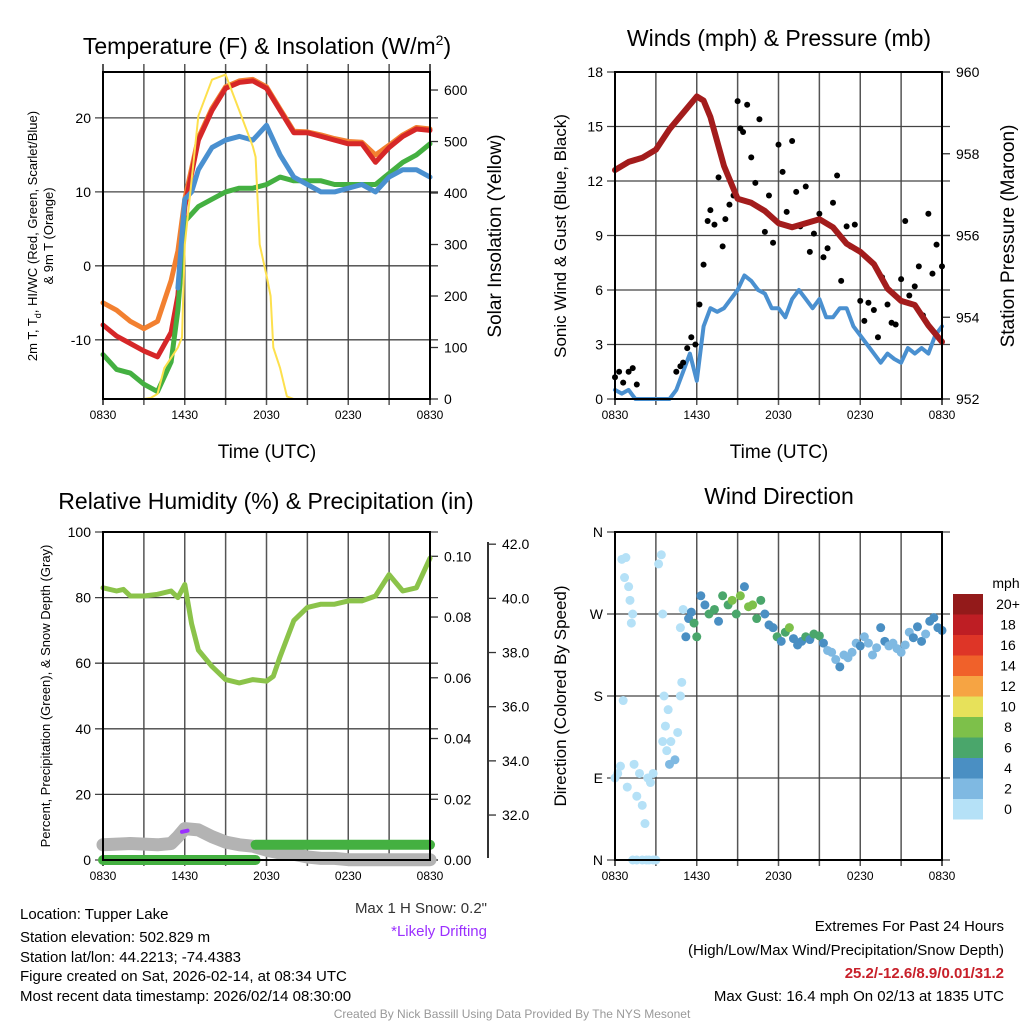  I want to click on winds-chart-title: Winds (mph) & Pressure (mb), so click(779, 38).